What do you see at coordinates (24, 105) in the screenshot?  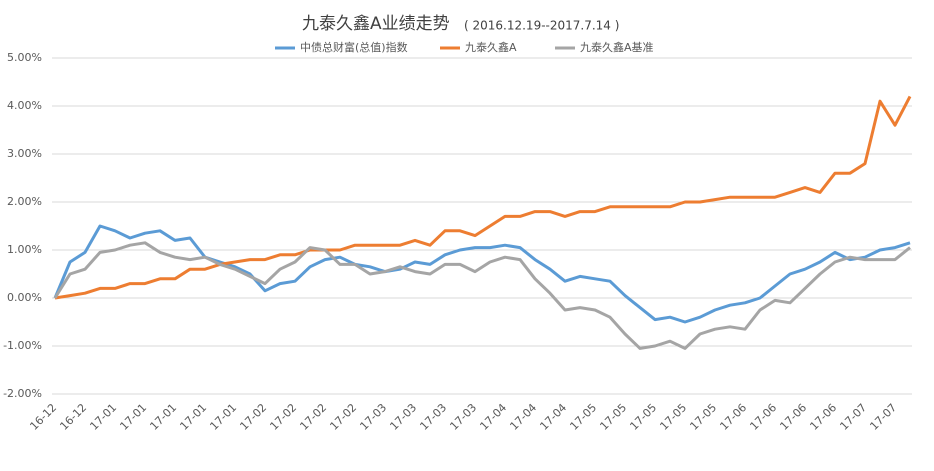 I see `y-tick-label: 4.00%` at bounding box center [24, 105].